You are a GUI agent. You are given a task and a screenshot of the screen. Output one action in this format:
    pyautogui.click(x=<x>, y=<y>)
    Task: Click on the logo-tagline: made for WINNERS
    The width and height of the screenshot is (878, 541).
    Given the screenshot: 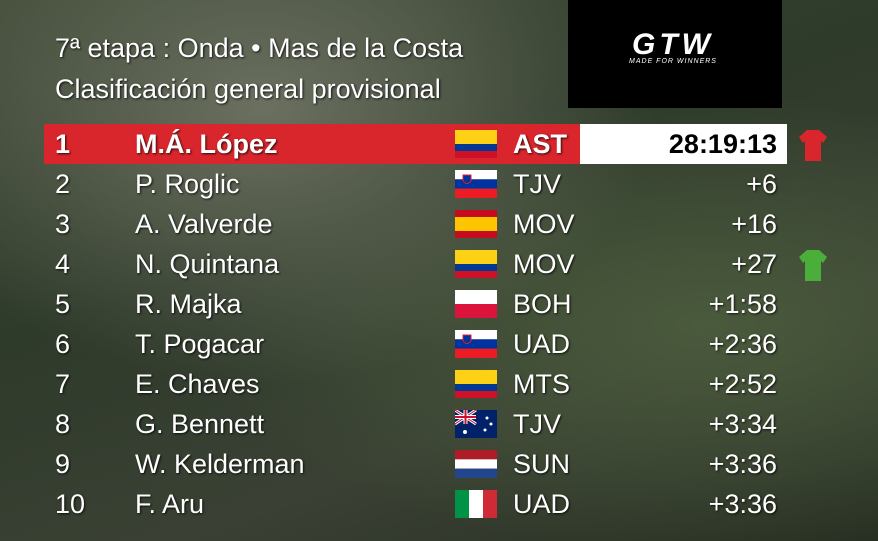 What is the action you would take?
    pyautogui.click(x=673, y=61)
    